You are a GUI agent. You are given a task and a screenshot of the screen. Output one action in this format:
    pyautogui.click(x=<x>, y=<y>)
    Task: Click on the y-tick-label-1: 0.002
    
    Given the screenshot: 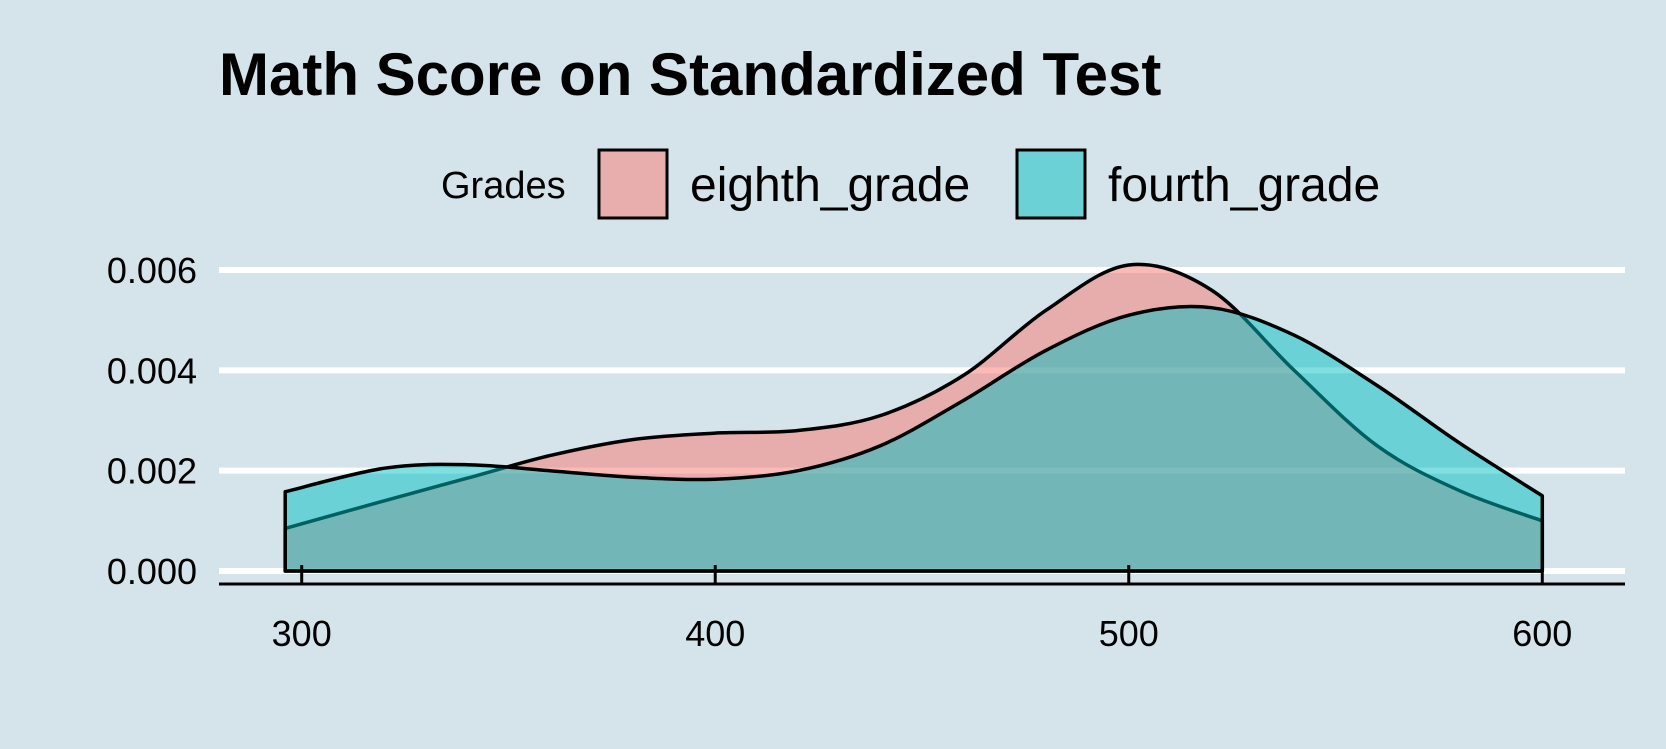 What is the action you would take?
    pyautogui.click(x=152, y=471)
    